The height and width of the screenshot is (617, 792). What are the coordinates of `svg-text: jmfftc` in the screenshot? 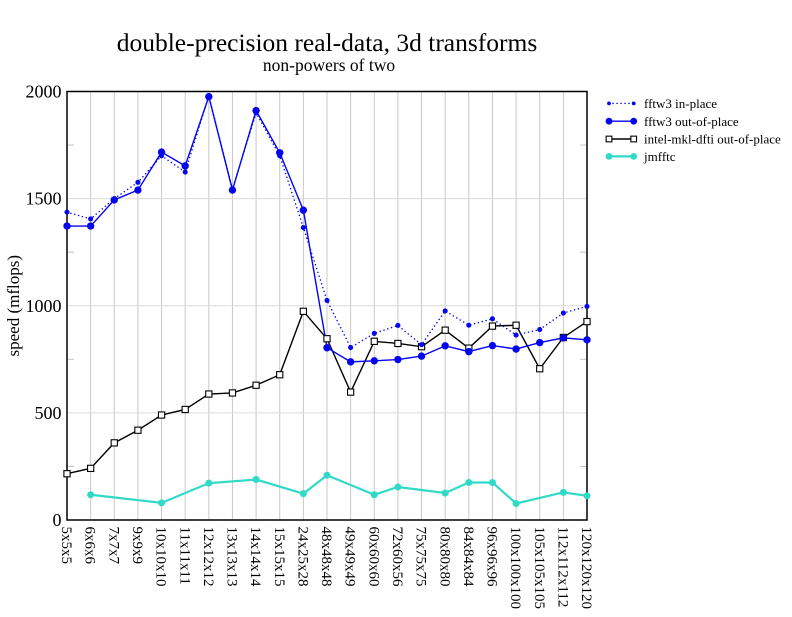 It's located at (659, 156).